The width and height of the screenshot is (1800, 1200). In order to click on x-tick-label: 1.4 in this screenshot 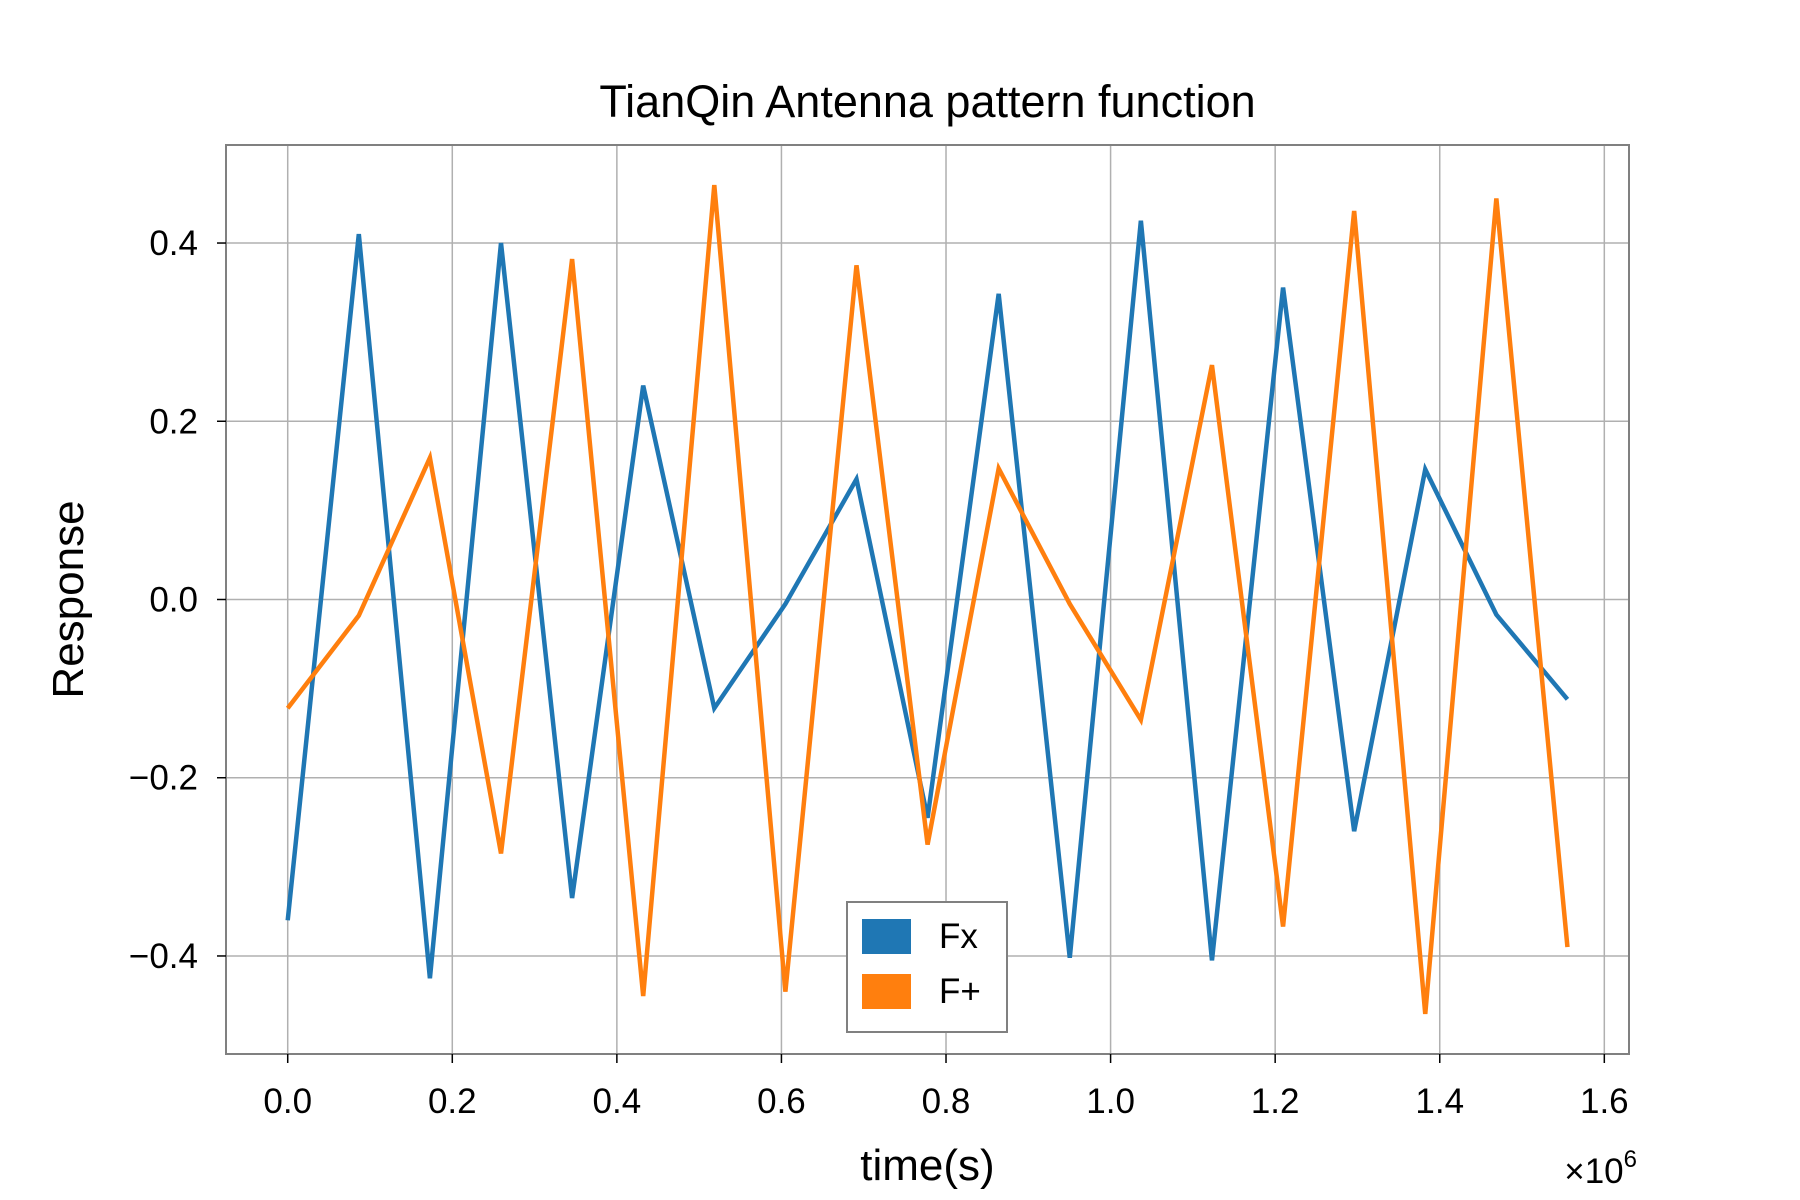, I will do `click(1439, 1101)`.